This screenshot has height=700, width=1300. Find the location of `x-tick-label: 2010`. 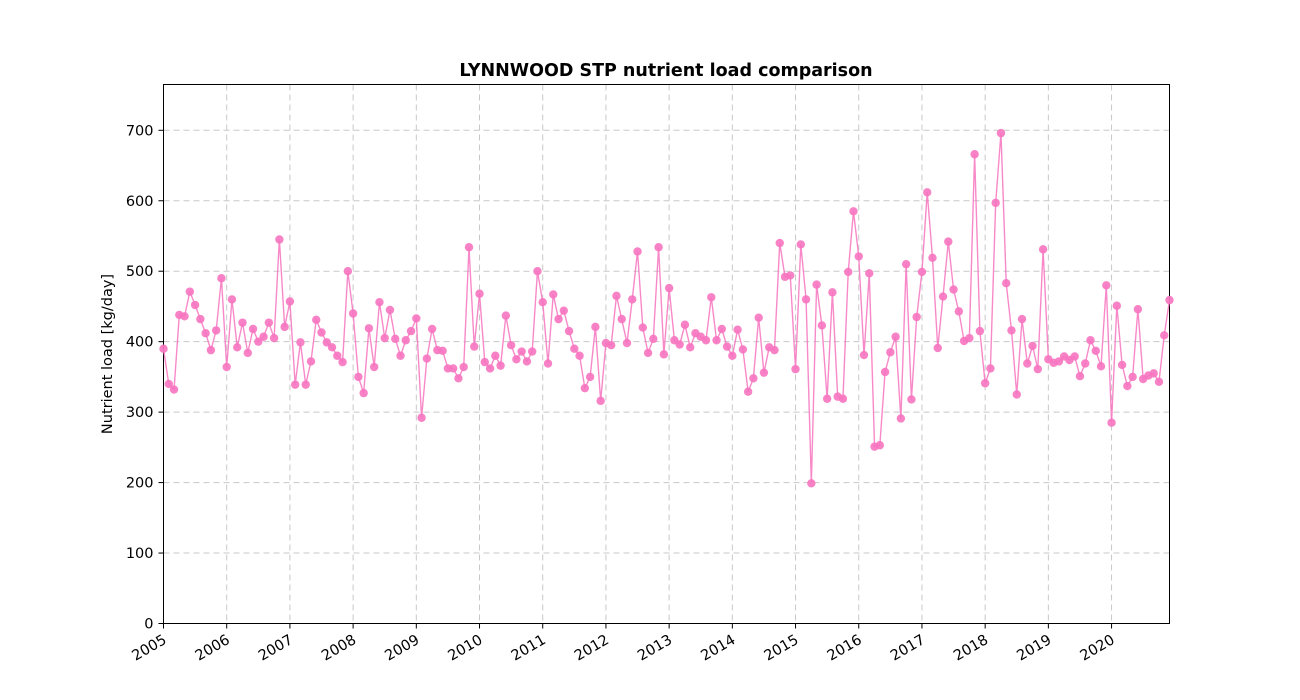

x-tick-label: 2010 is located at coordinates (466, 648).